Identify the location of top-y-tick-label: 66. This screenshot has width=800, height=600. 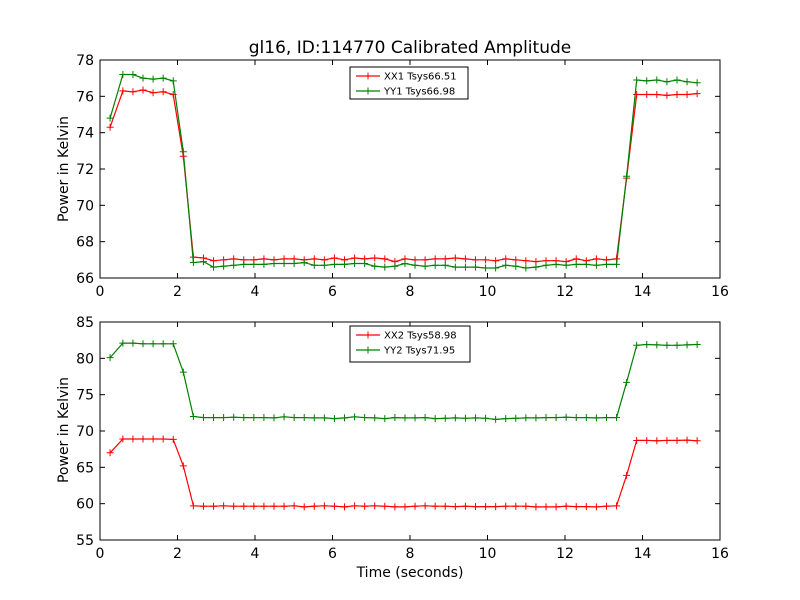
(85, 279).